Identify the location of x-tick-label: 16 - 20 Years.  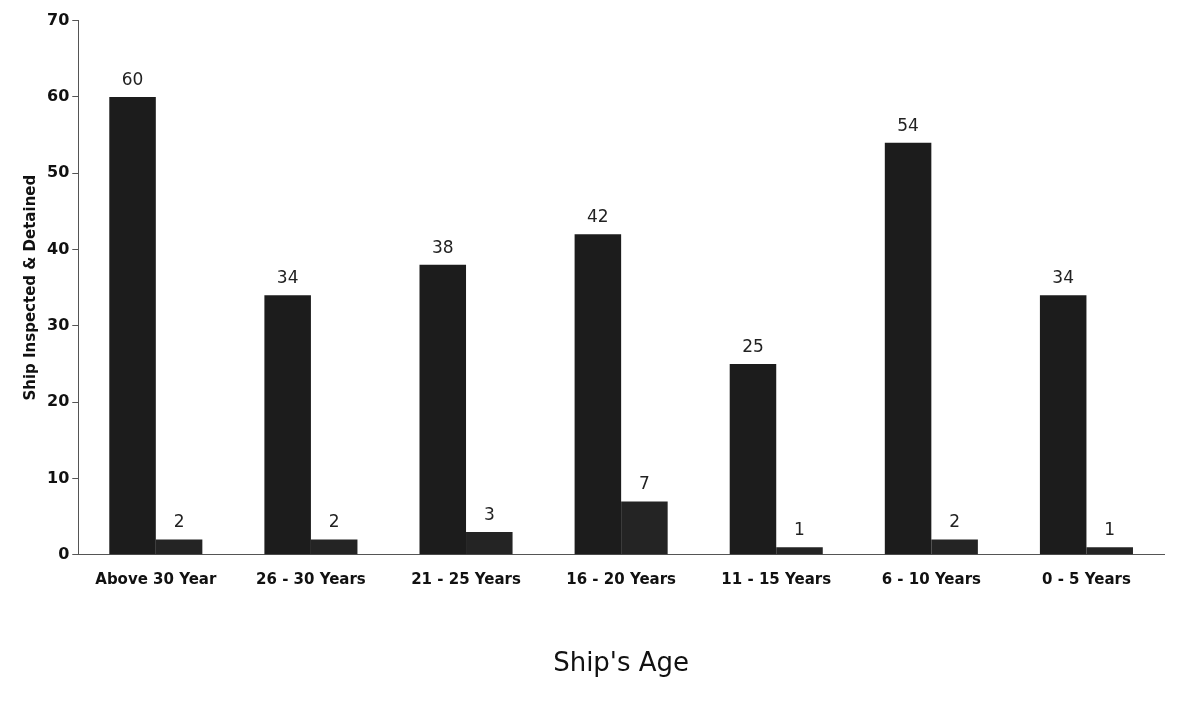
(621, 578).